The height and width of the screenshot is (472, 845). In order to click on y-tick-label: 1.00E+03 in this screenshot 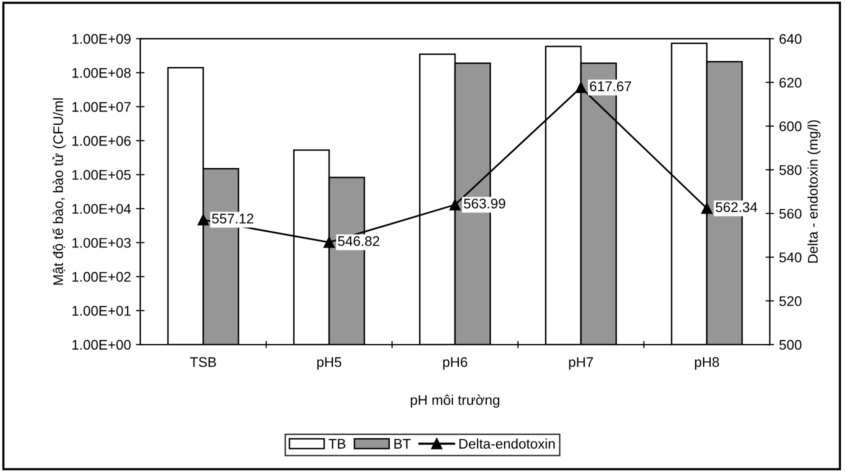, I will do `click(101, 243)`.